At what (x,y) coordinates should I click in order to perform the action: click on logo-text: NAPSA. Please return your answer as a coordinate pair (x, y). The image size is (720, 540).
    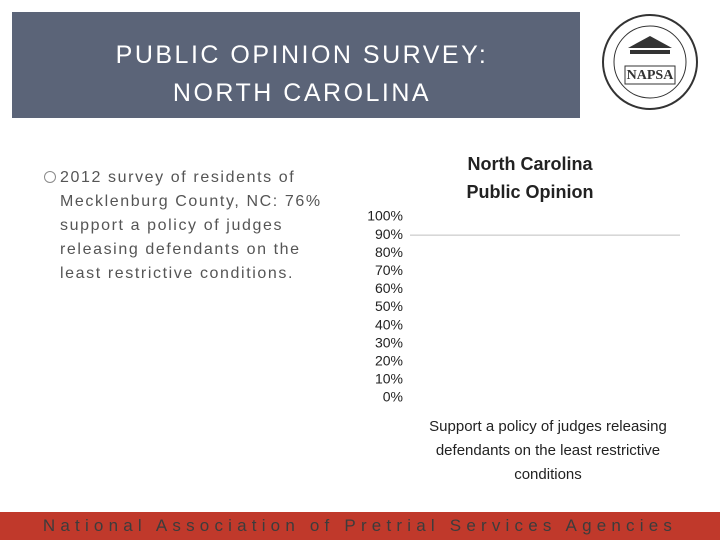
    Looking at the image, I should click on (651, 75).